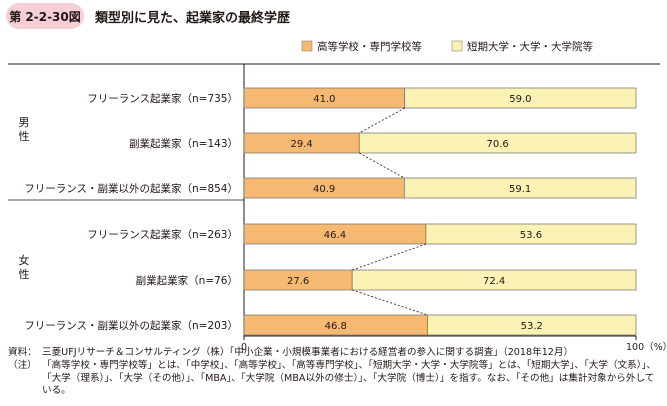 The width and height of the screenshot is (667, 406). Describe the element at coordinates (369, 46) in the screenshot. I see `legend-label: 高等学校・専門学校等` at that location.